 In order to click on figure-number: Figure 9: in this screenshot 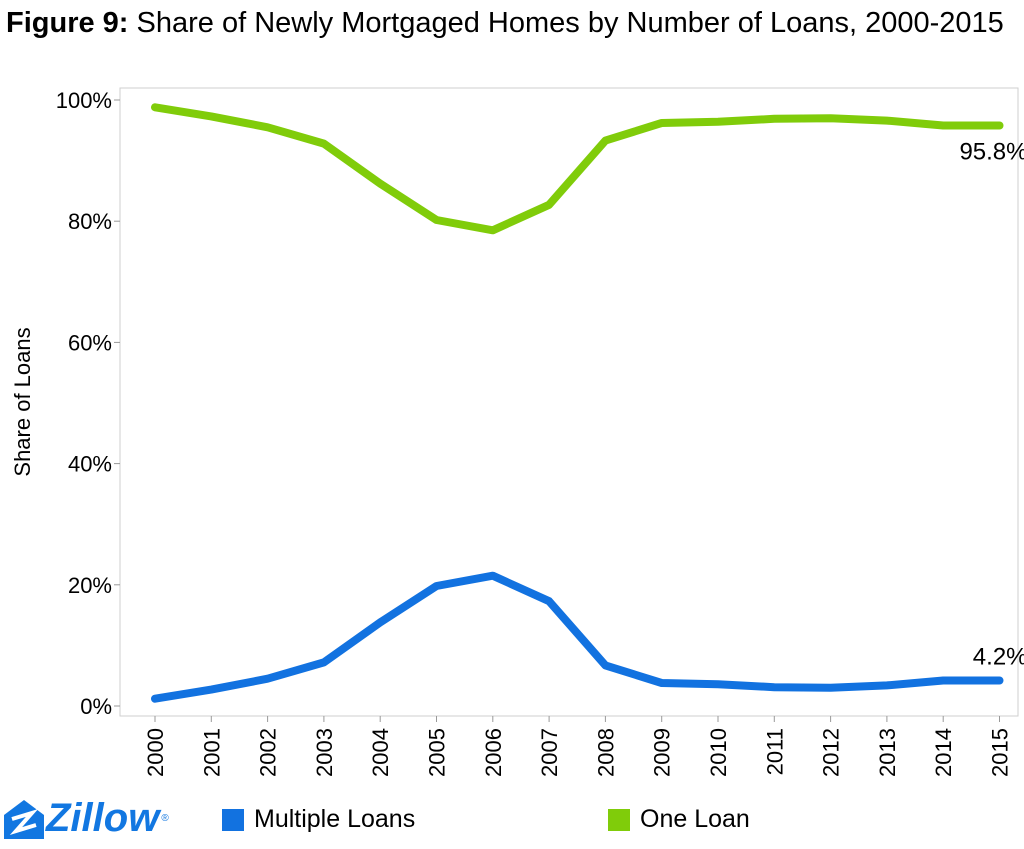, I will do `click(67, 23)`.